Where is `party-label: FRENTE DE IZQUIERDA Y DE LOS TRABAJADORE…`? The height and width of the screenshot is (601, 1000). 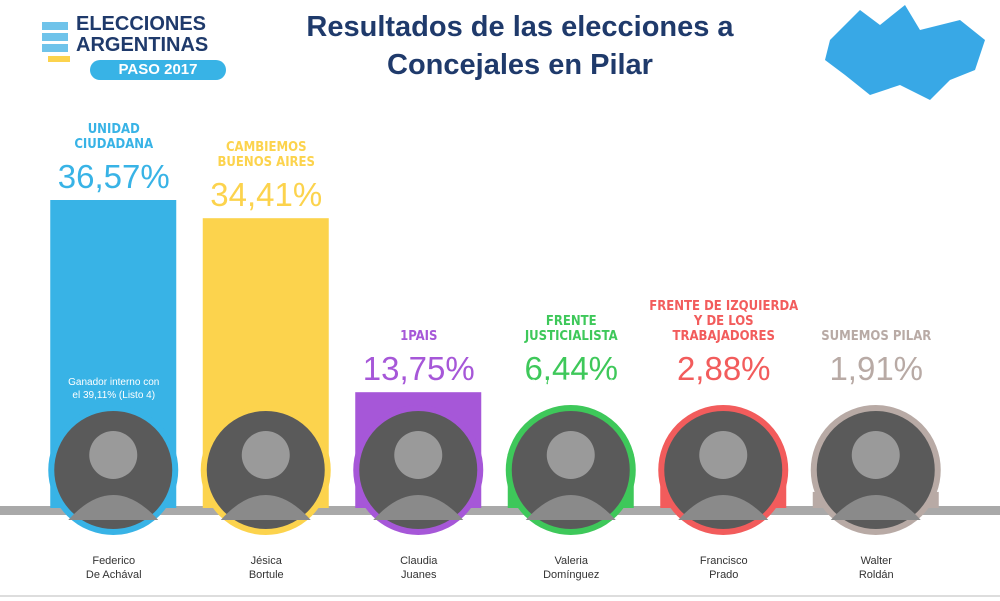
party-label: FRENTE DE IZQUIERDA Y DE LOS TRABAJADORE… is located at coordinates (724, 321).